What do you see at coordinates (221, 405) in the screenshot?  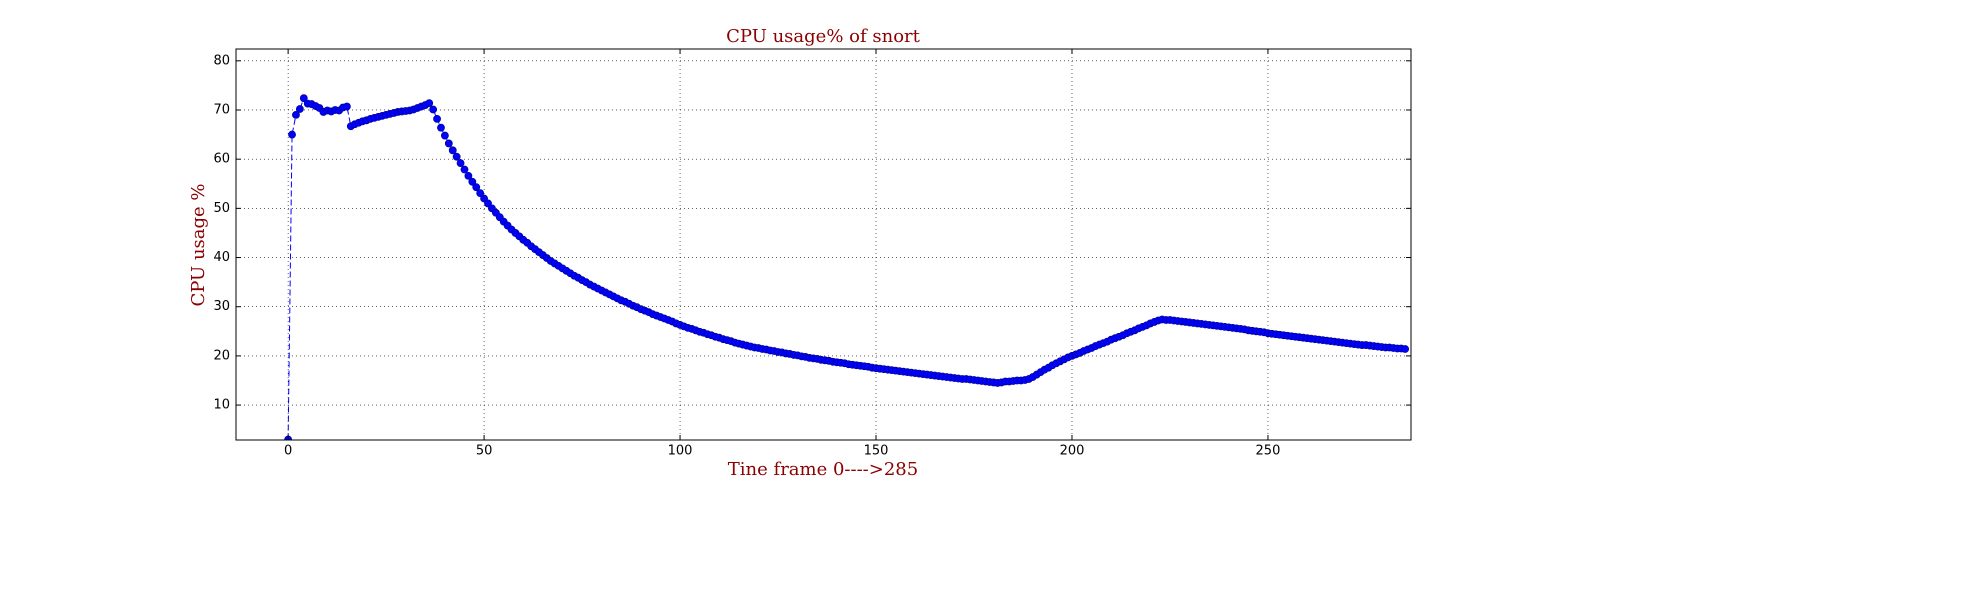 I see `y-tick-label: 10` at bounding box center [221, 405].